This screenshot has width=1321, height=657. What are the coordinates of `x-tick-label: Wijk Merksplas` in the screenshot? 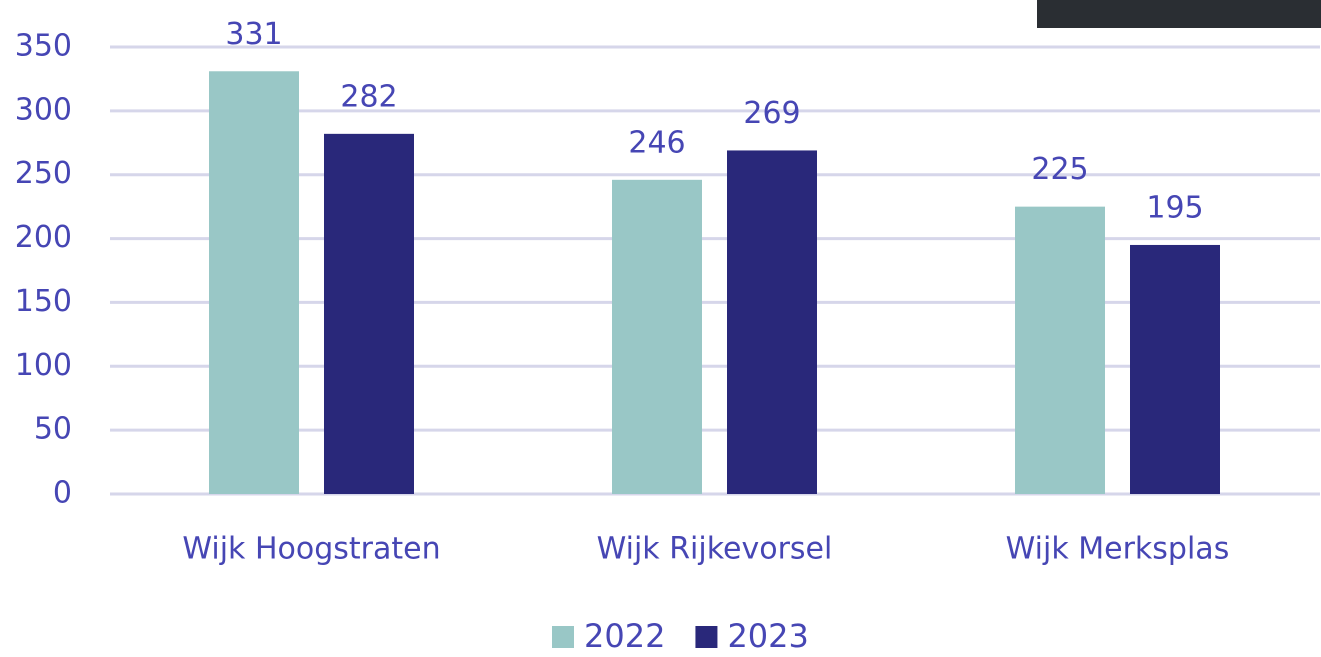 It's located at (1118, 549).